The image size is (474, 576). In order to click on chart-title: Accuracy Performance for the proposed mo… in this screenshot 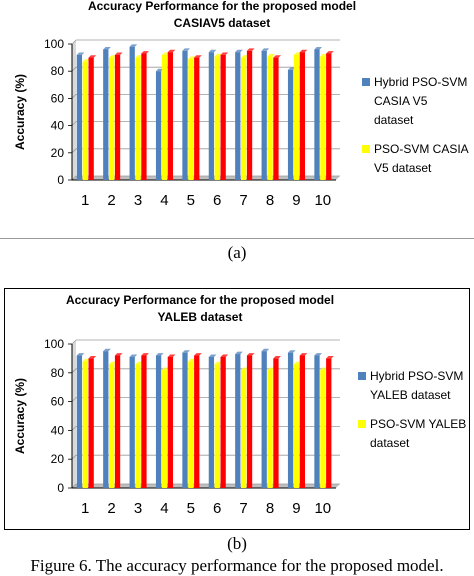, I will do `click(222, 6)`.